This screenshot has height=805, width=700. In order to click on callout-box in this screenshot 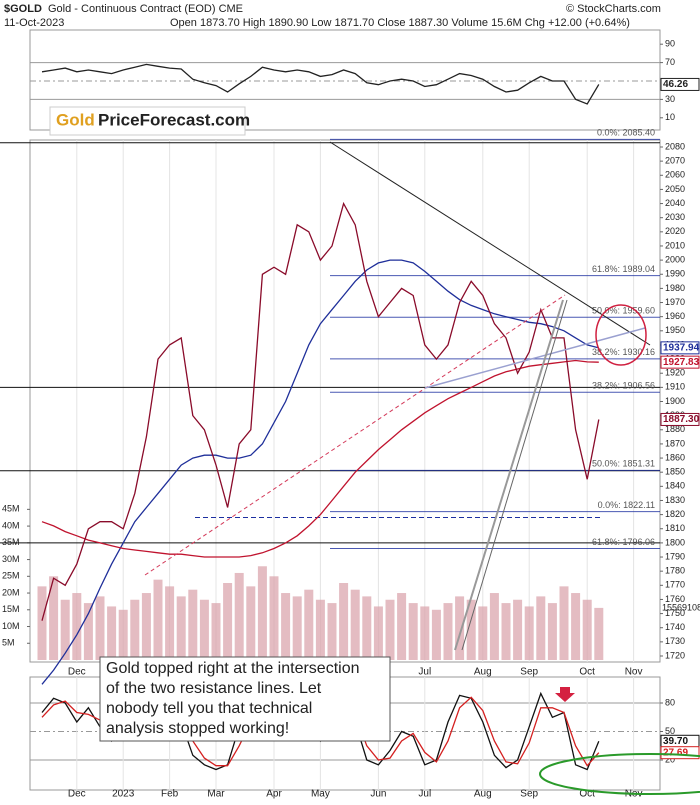, I will do `click(245, 699)`.